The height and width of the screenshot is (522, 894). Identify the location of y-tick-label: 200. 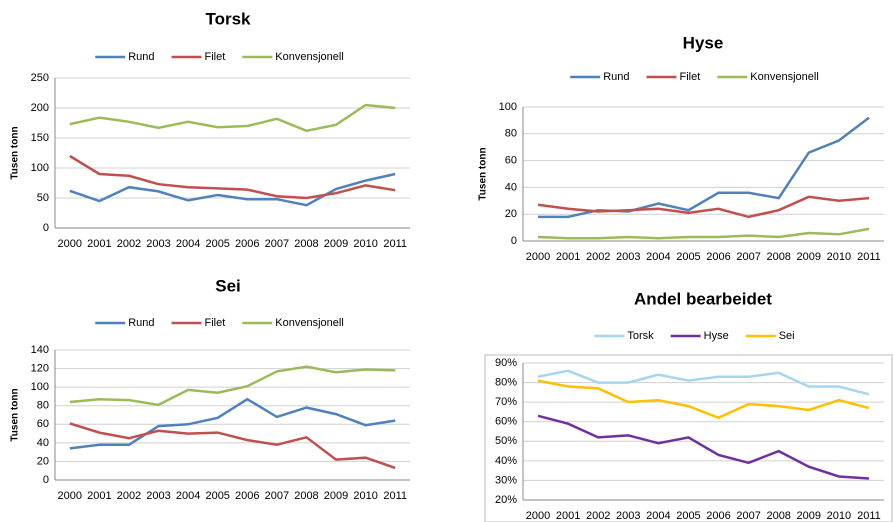
(40, 108).